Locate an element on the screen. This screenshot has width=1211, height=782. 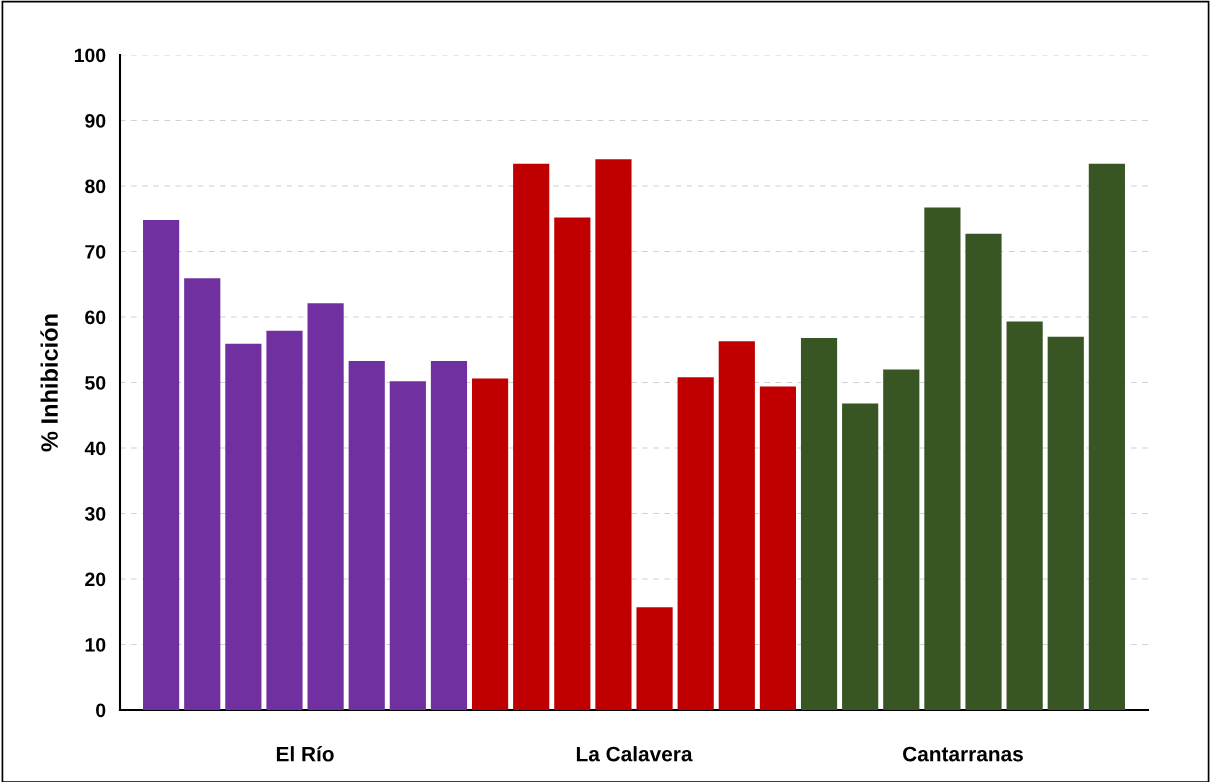
series-label: Cantarranas is located at coordinates (963, 754).